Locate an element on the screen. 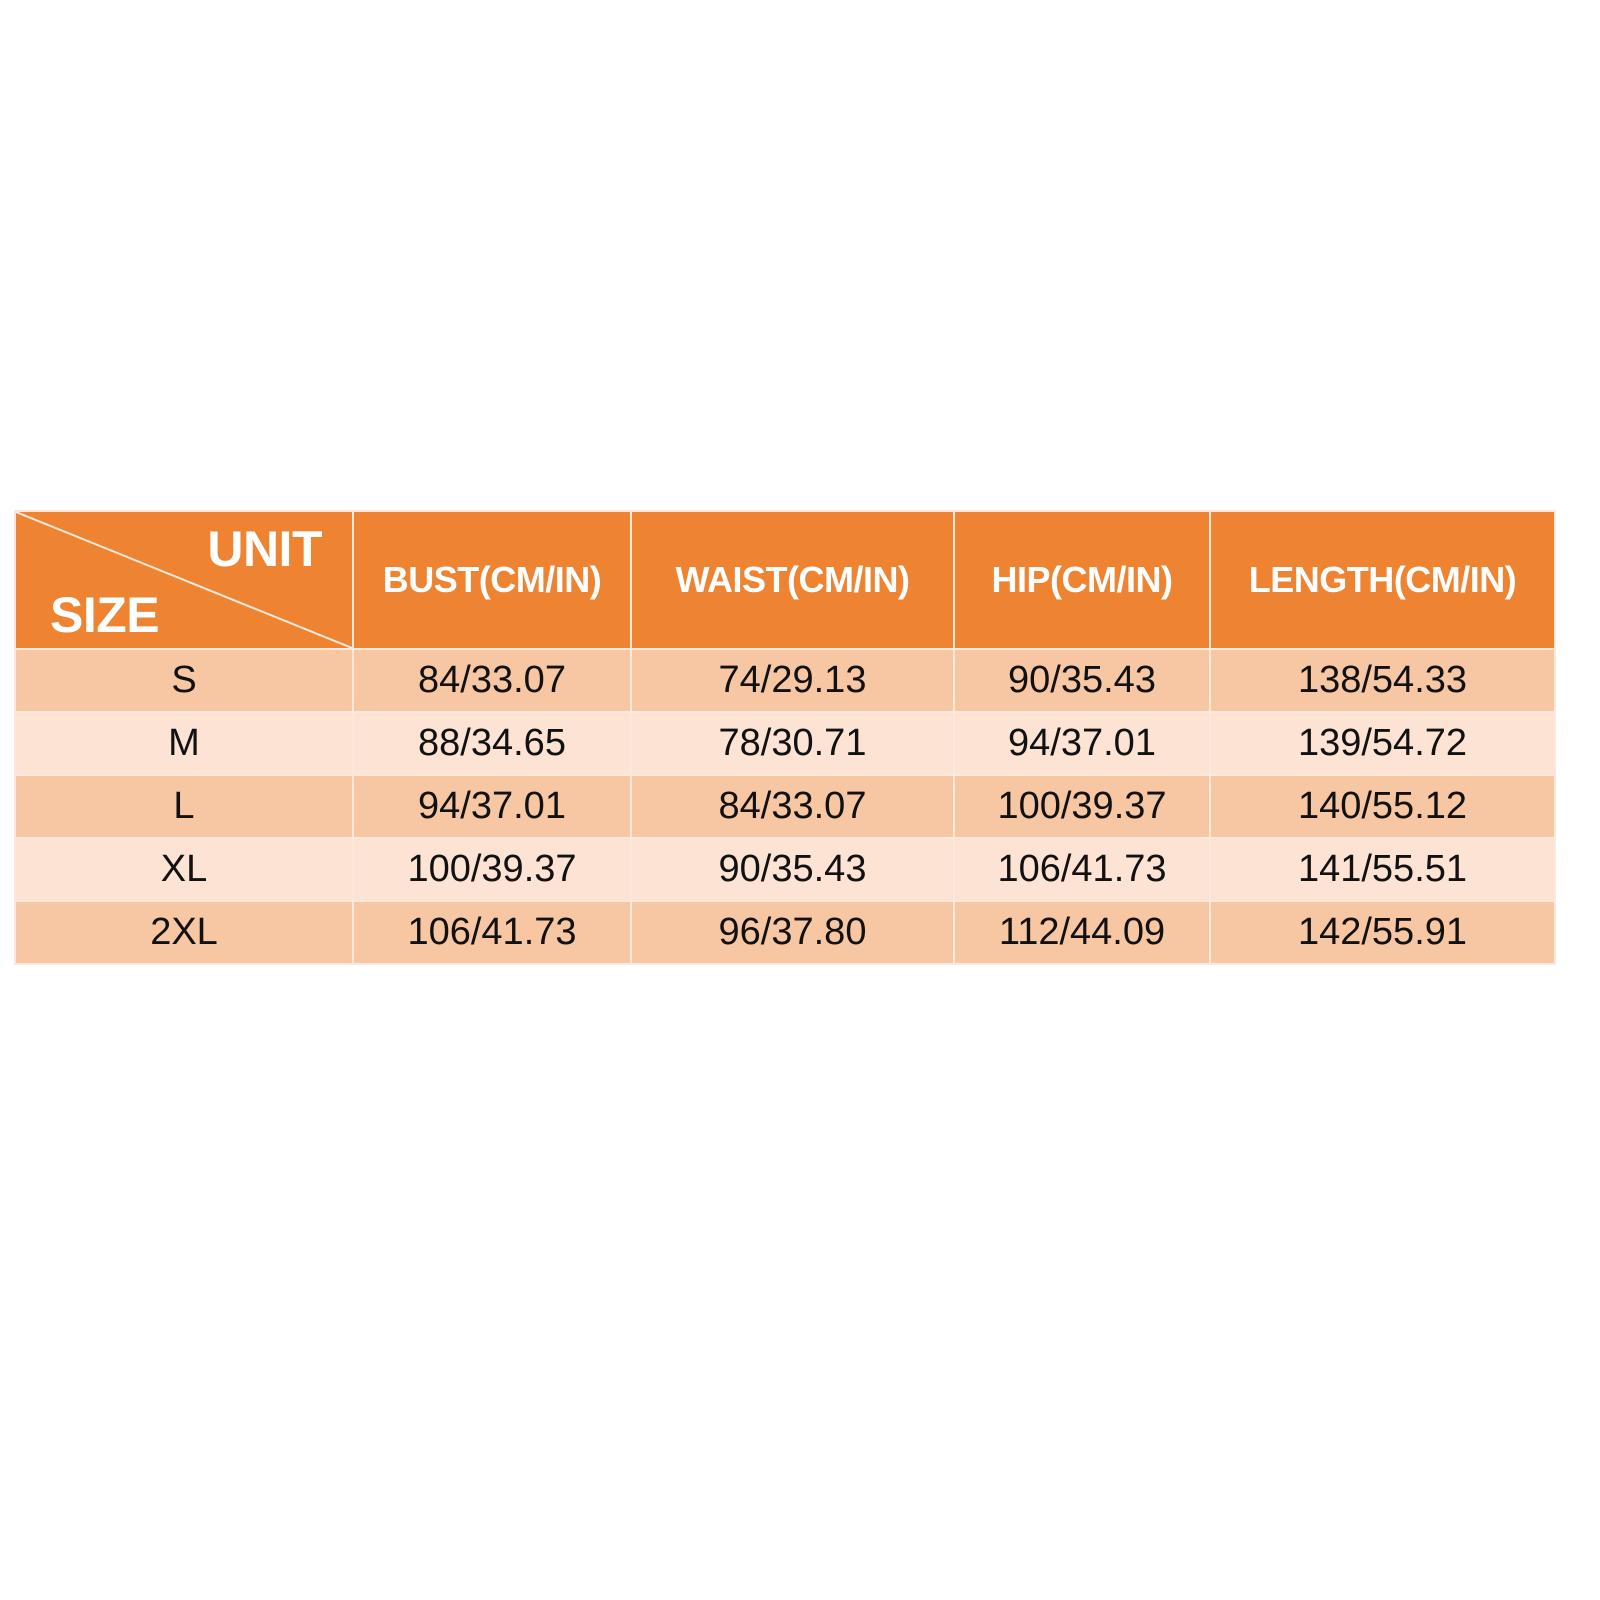 The width and height of the screenshot is (1600, 1600). header-hip: HIP(CM/IN) is located at coordinates (1082, 580).